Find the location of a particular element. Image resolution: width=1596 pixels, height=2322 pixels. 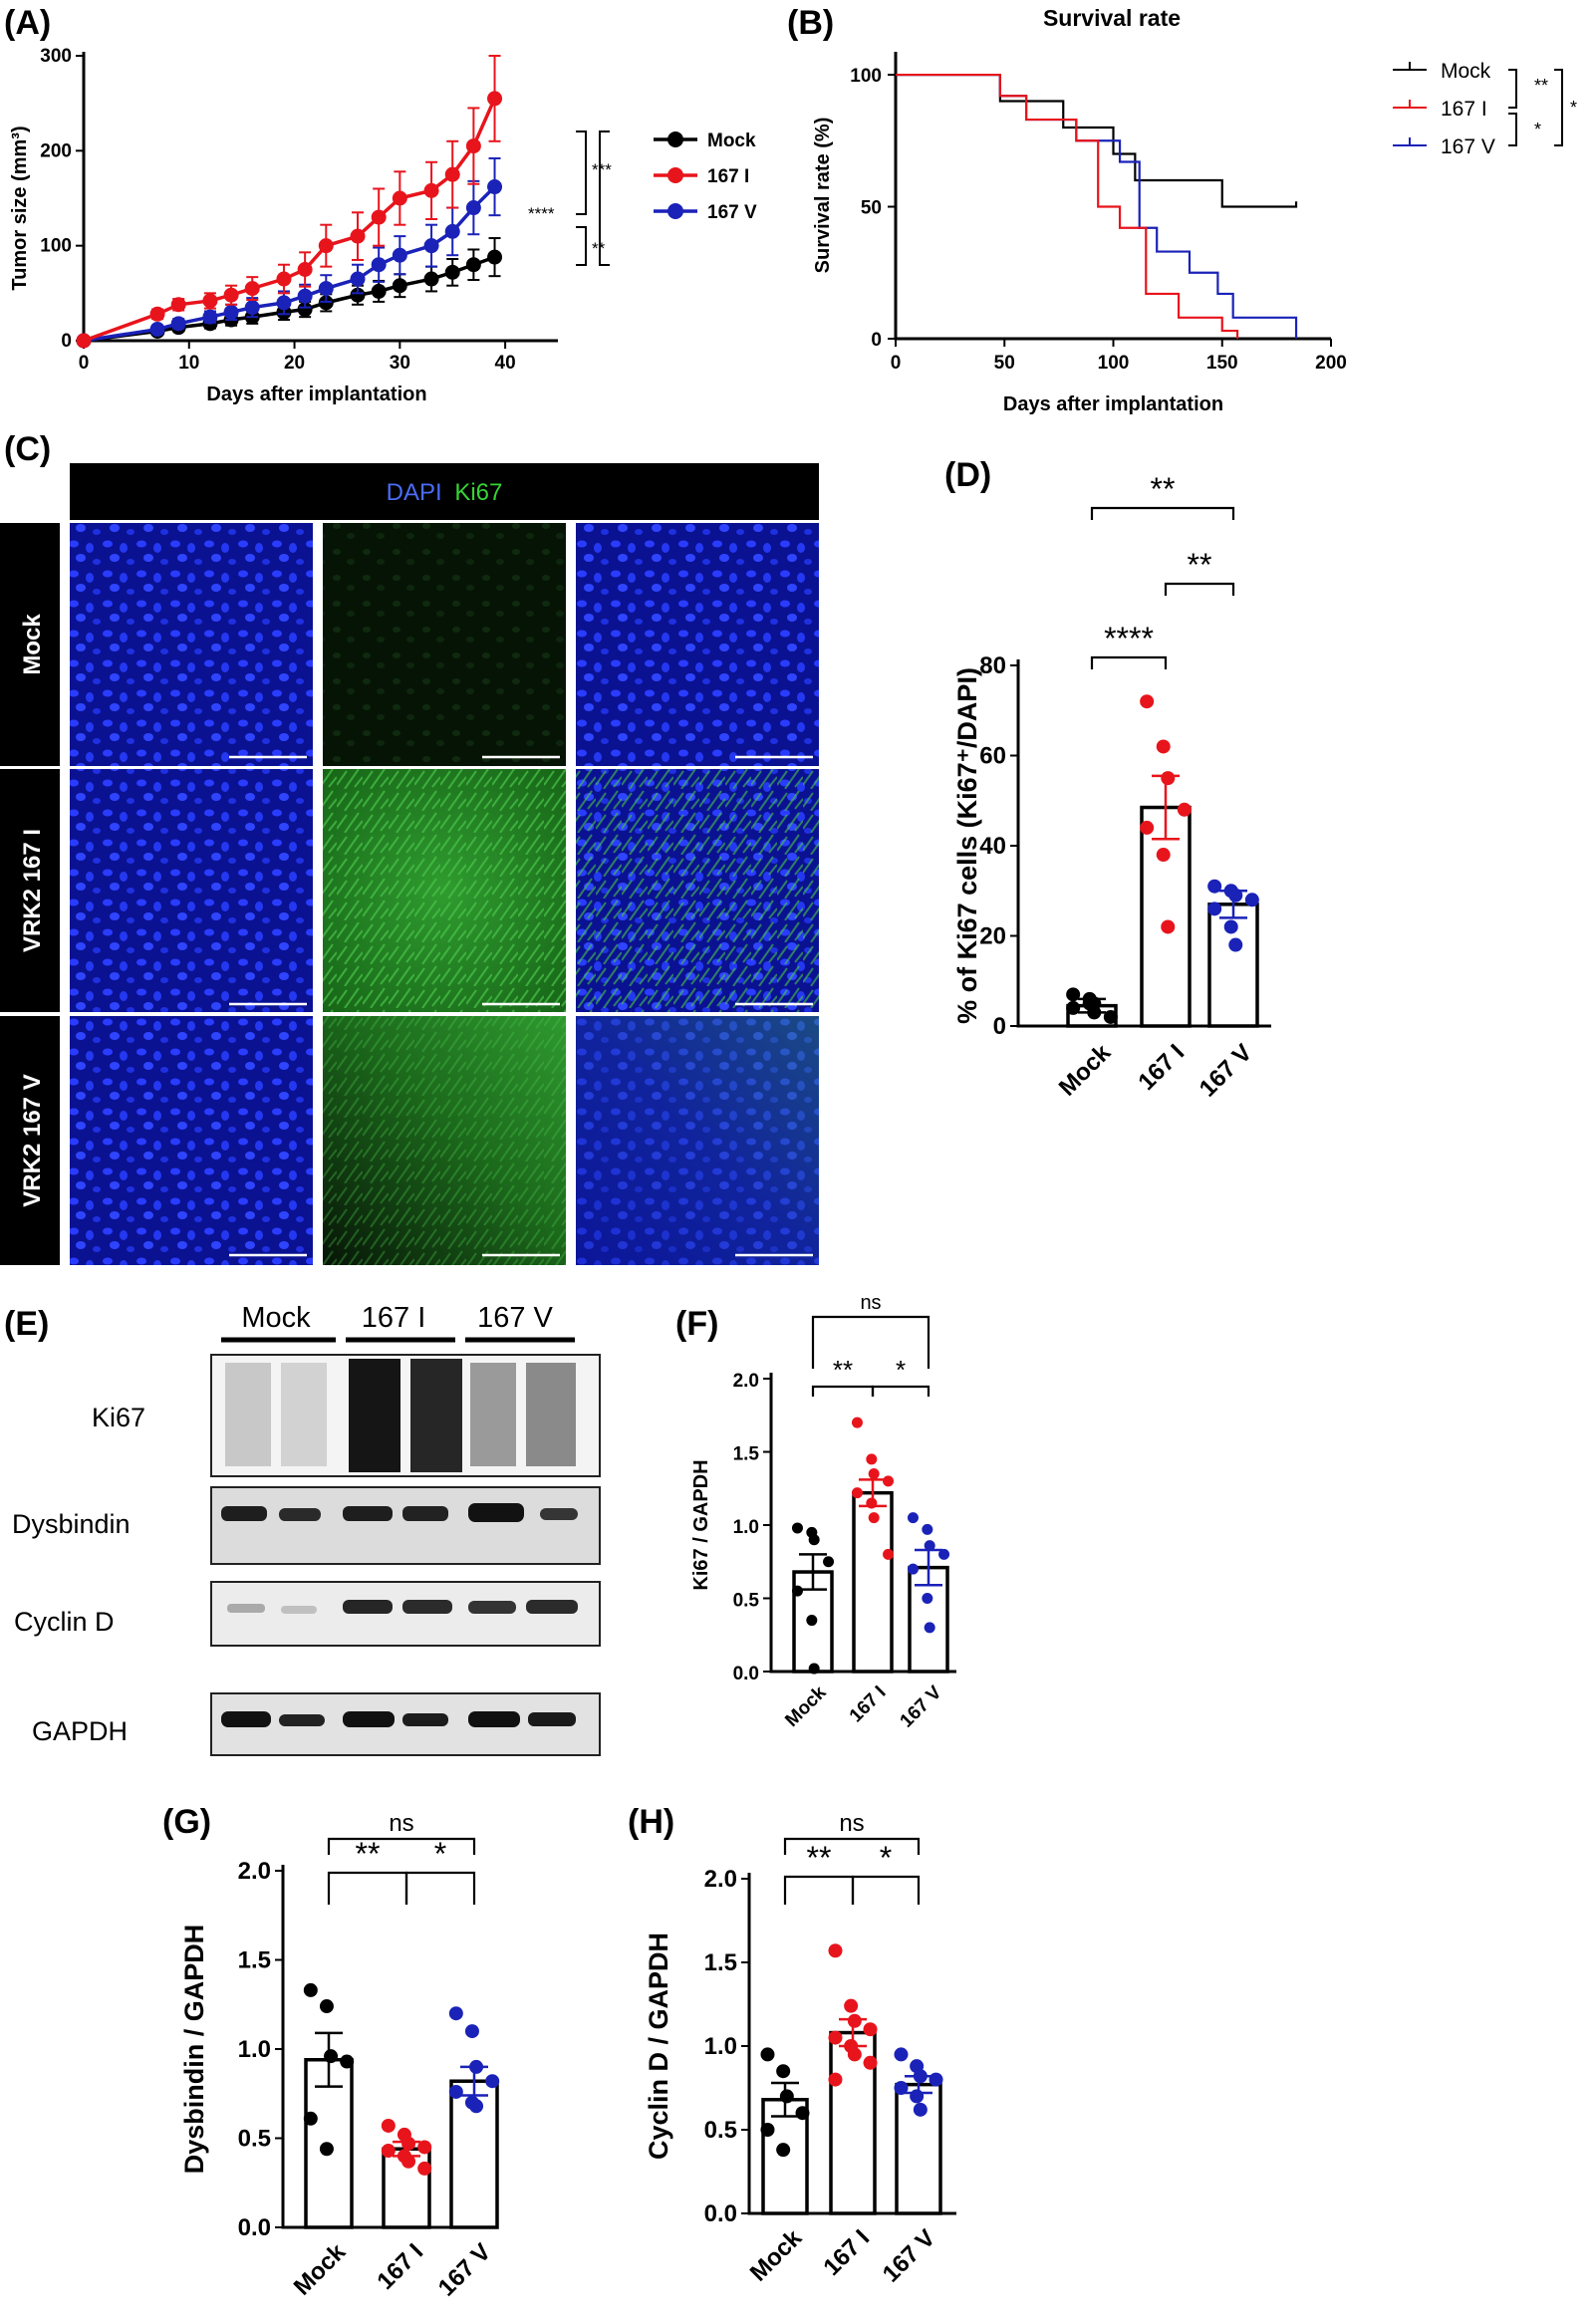

significance-label: **** is located at coordinates (541, 213).